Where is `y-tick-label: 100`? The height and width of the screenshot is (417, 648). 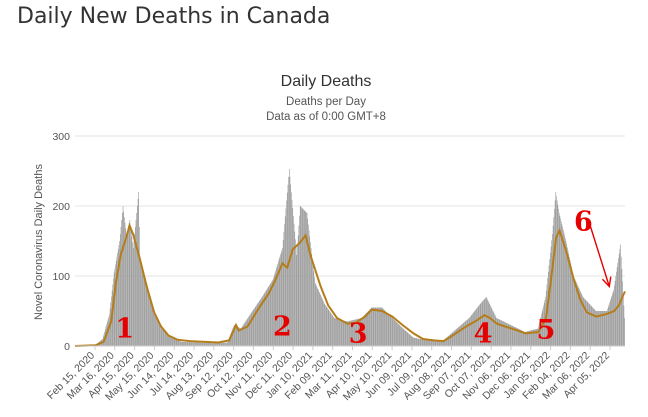 y-tick-label: 100 is located at coordinates (61, 277).